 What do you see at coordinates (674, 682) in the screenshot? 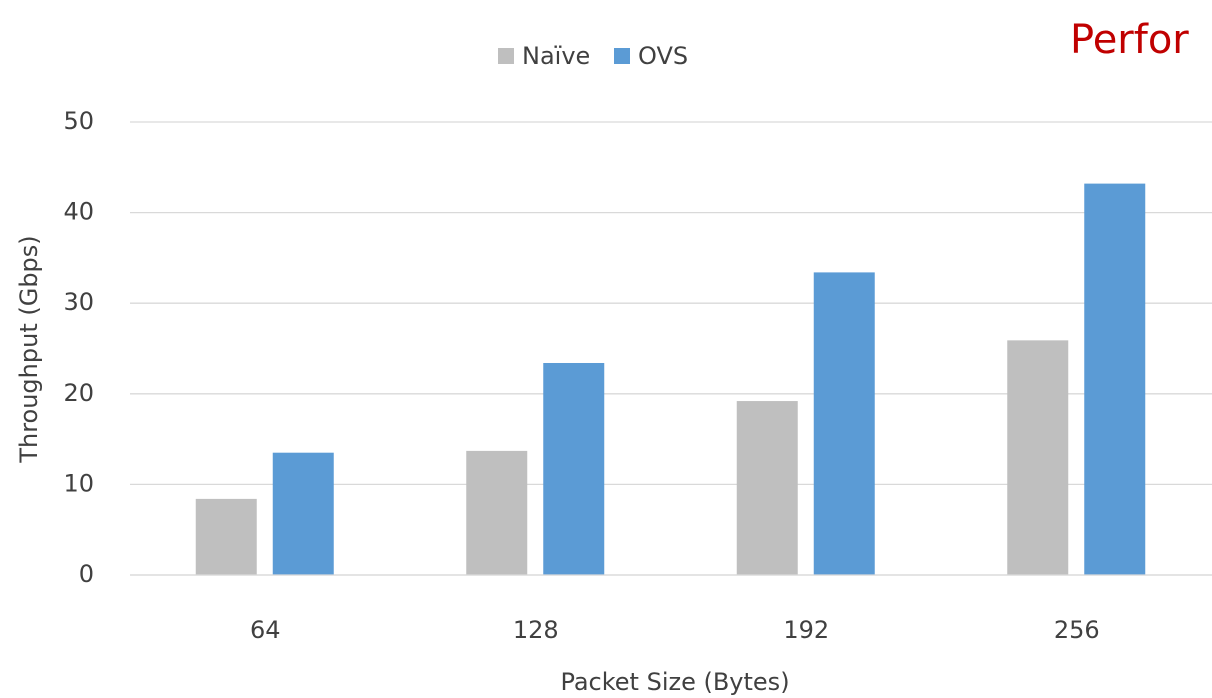
I see `x-axis-label: Packet Size (Bytes)` at bounding box center [674, 682].